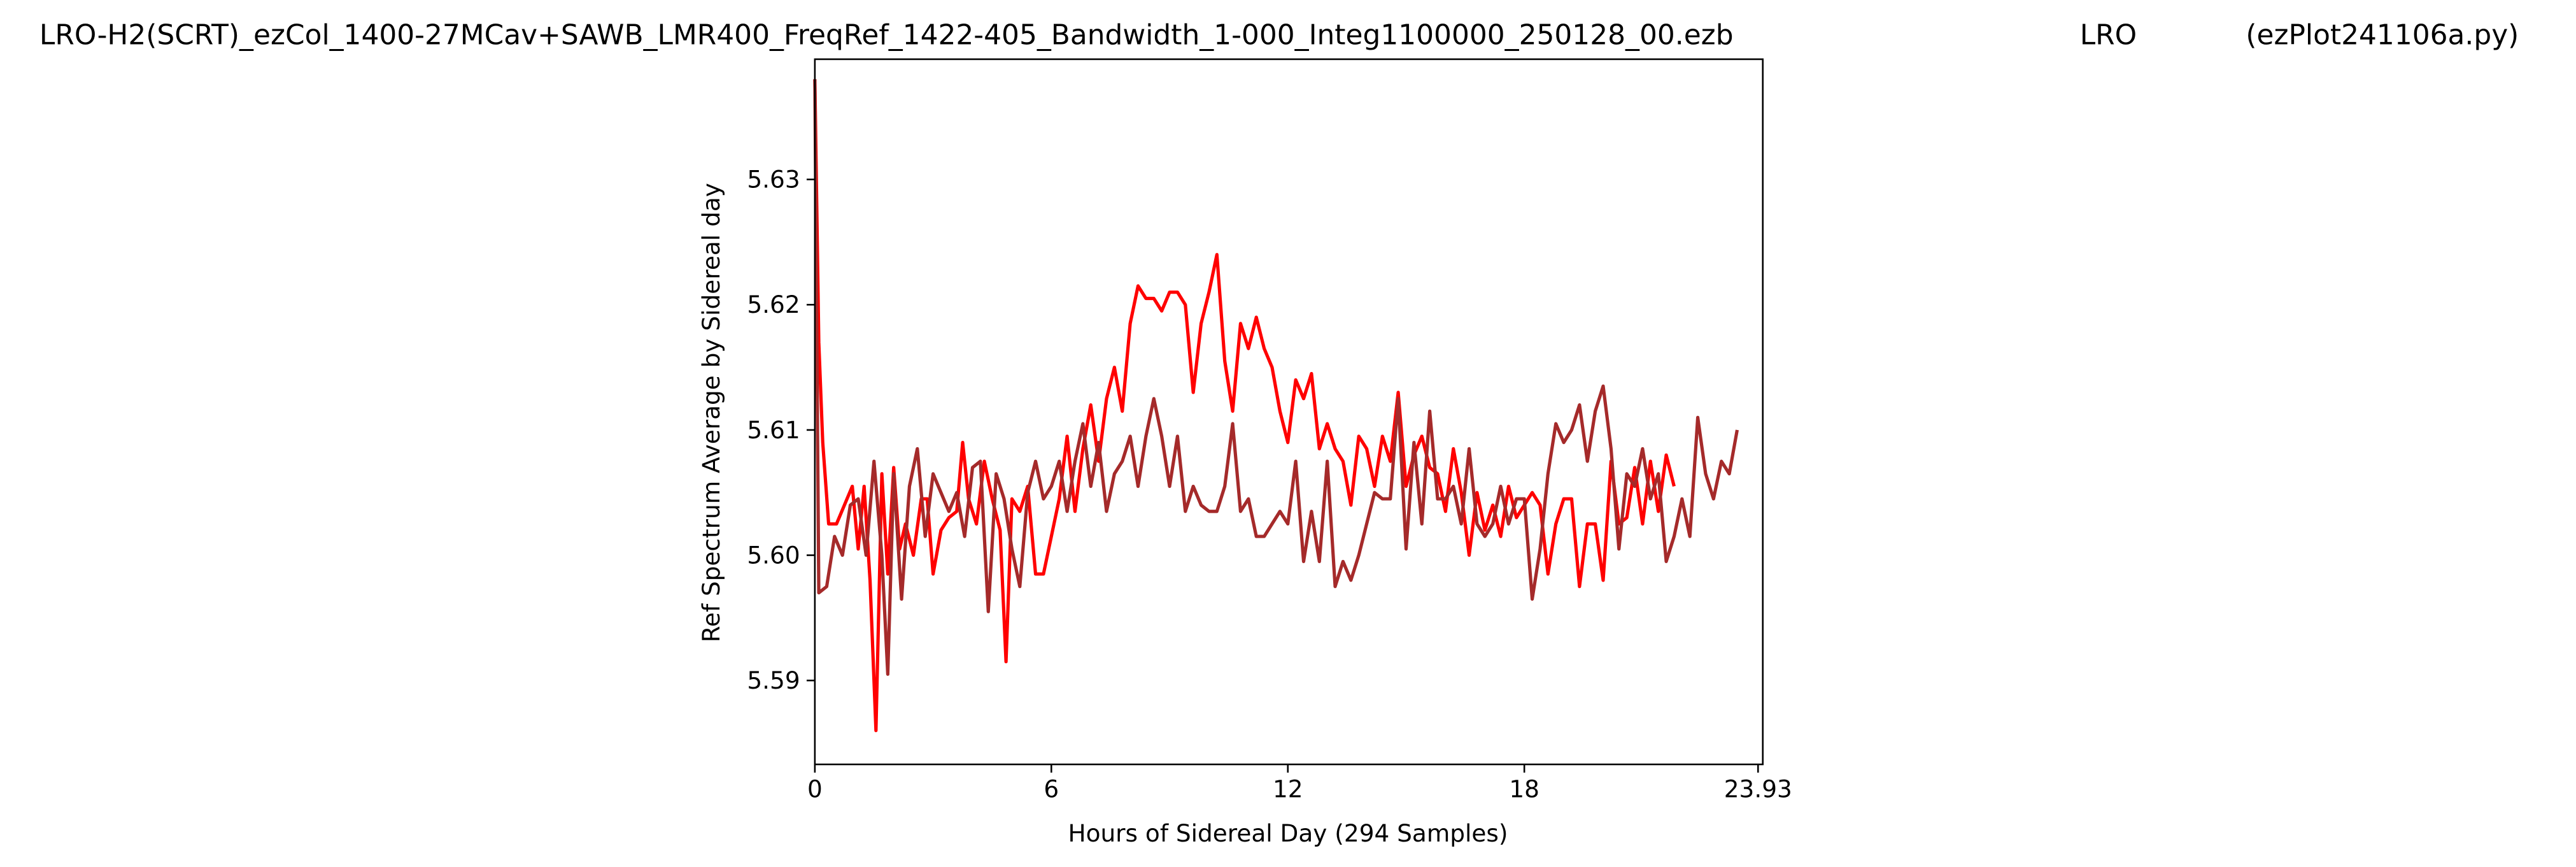 Image resolution: width=2576 pixels, height=867 pixels. I want to click on y-tick-label: 5.62, so click(773, 304).